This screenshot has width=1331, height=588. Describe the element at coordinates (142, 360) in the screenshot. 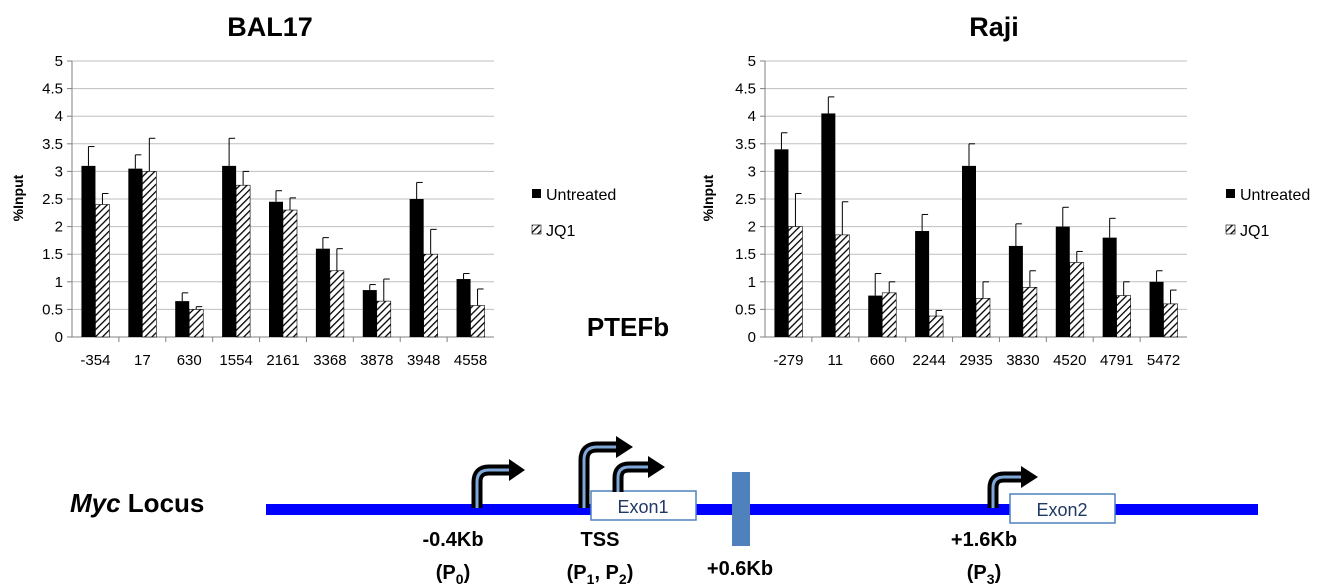

I see `x-tick-label: 17` at that location.